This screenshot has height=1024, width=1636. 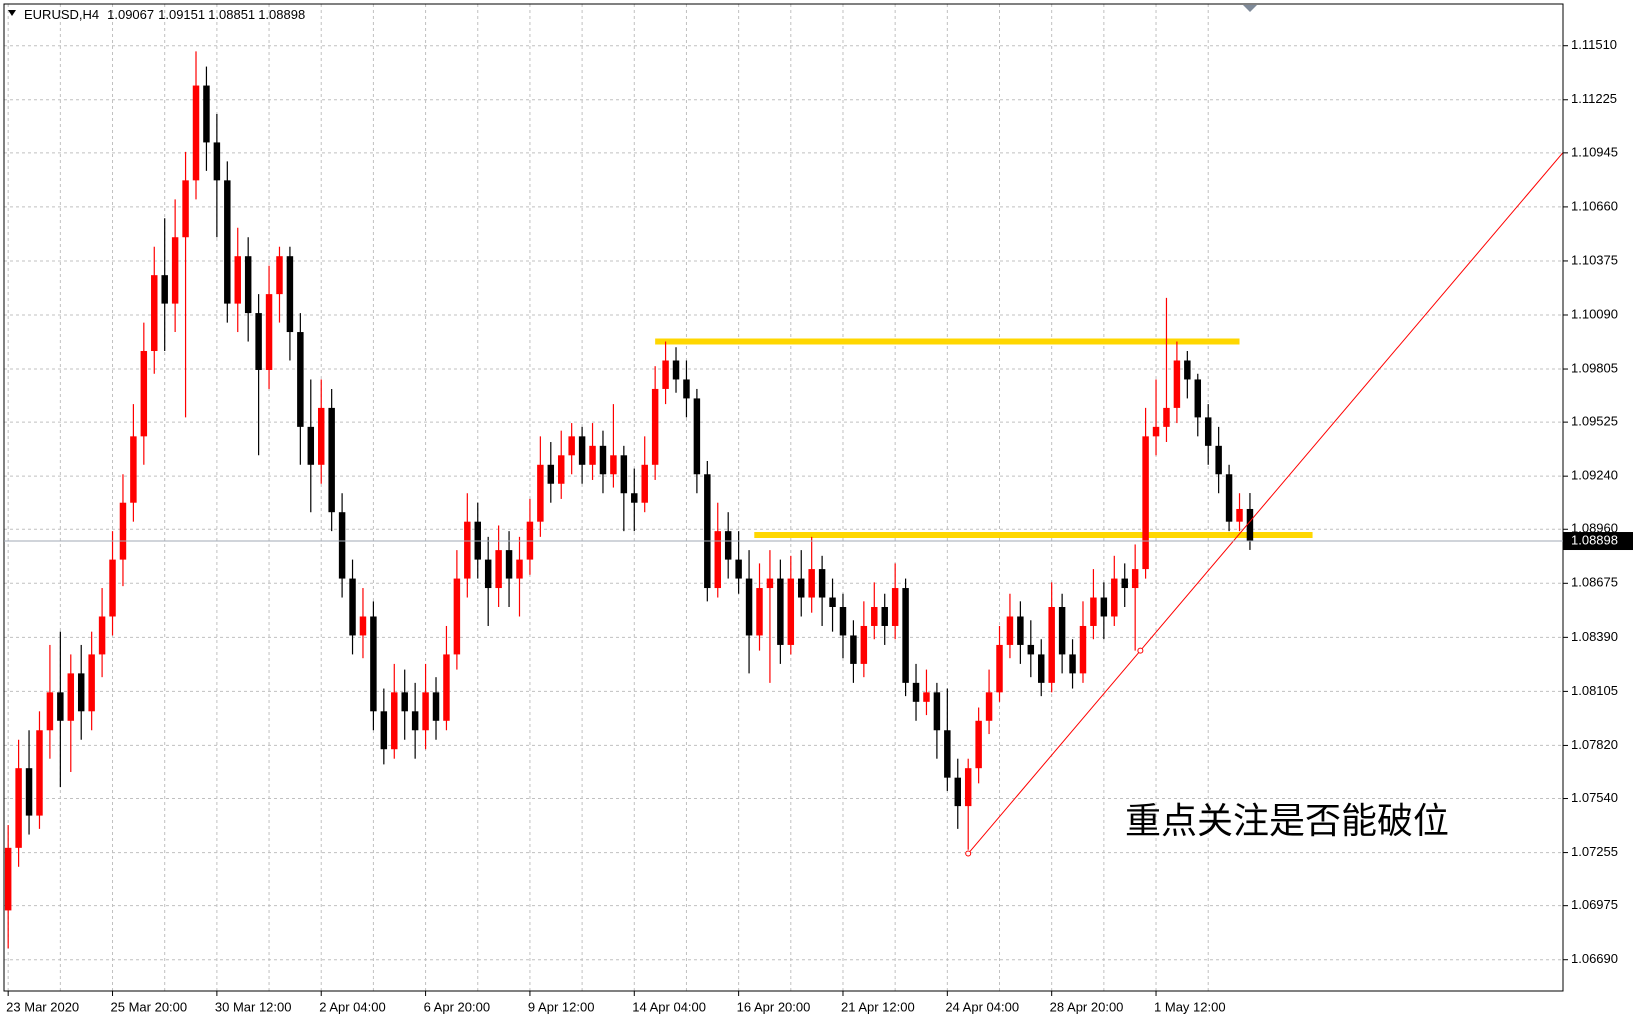 I want to click on menu-arrow, so click(x=12, y=13).